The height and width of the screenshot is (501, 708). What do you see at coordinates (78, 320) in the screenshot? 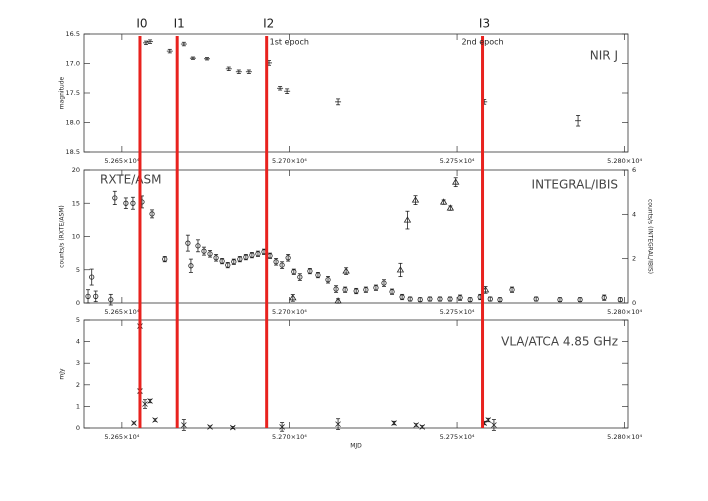
I see `y-tick-label: 5` at bounding box center [78, 320].